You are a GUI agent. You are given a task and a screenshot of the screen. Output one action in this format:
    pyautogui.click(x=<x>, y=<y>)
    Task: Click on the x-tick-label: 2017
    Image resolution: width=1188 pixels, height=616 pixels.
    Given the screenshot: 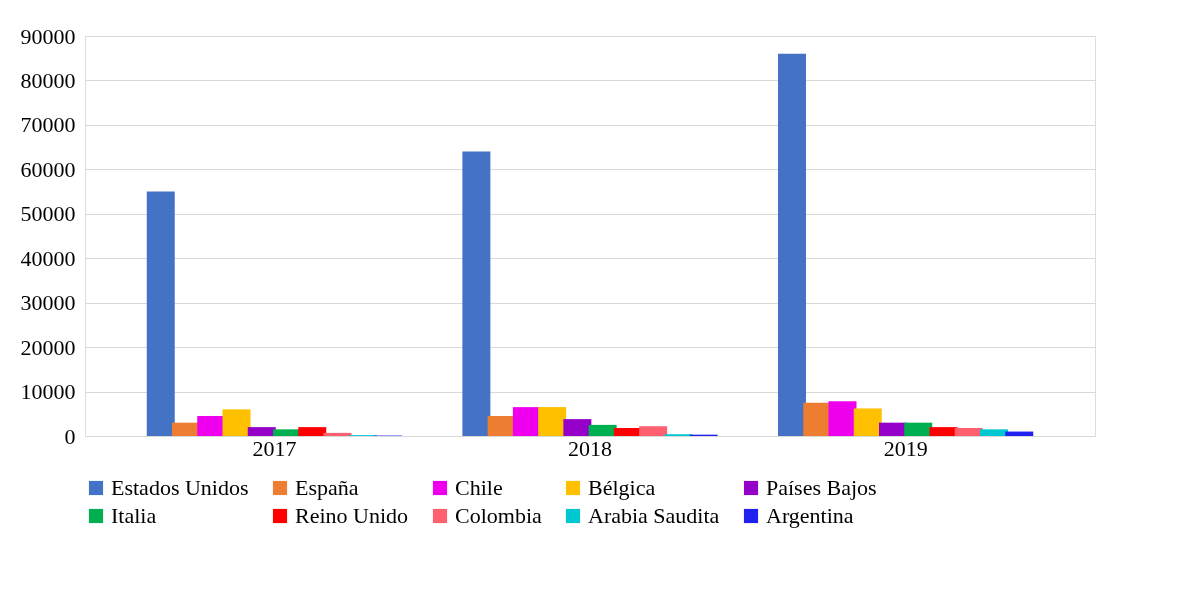 What is the action you would take?
    pyautogui.click(x=274, y=448)
    